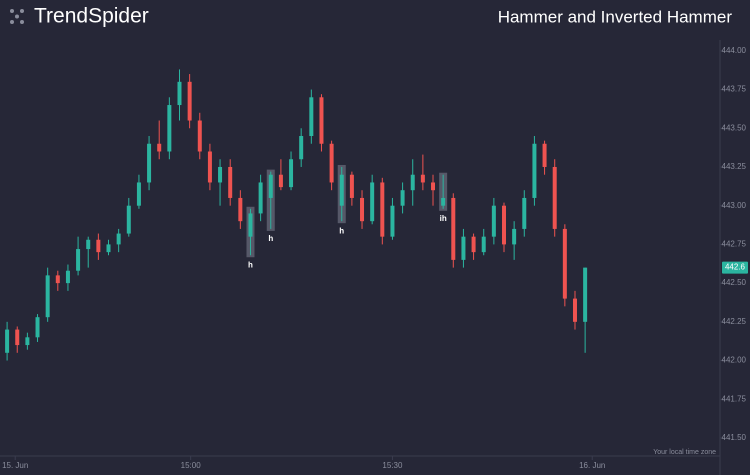 The height and width of the screenshot is (475, 750). I want to click on logo, so click(17, 16).